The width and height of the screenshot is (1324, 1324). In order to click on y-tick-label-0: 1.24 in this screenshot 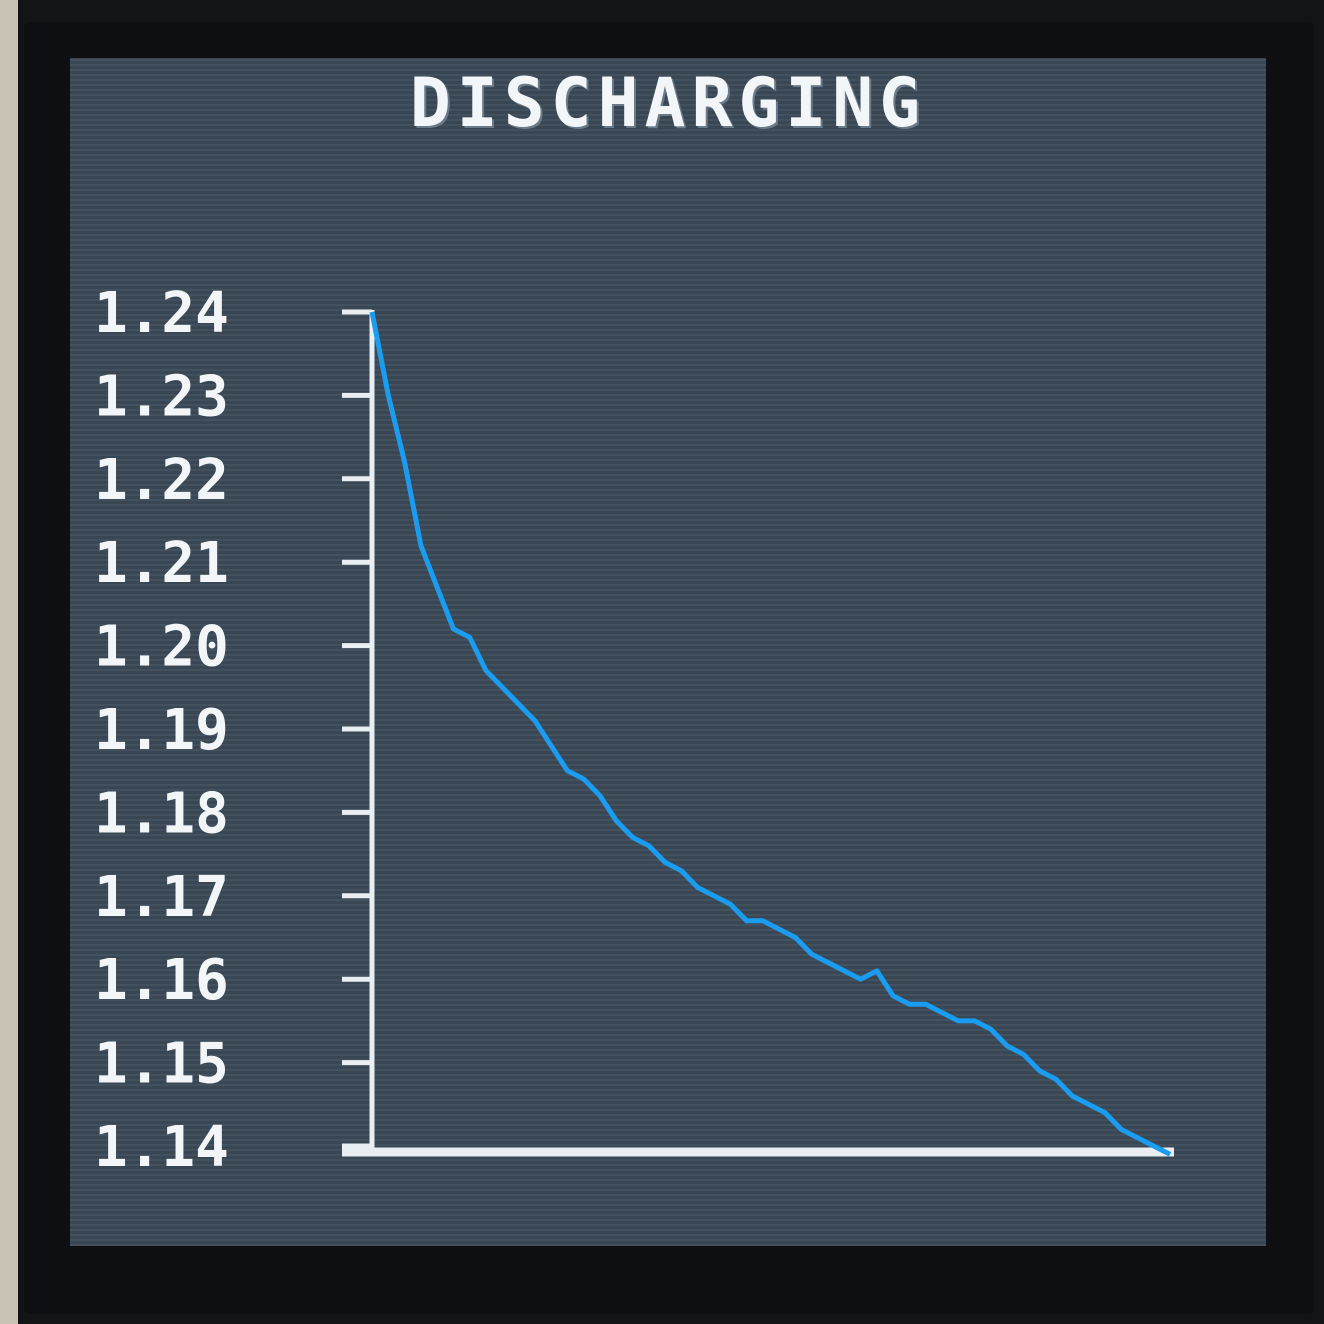, I will do `click(161, 313)`.